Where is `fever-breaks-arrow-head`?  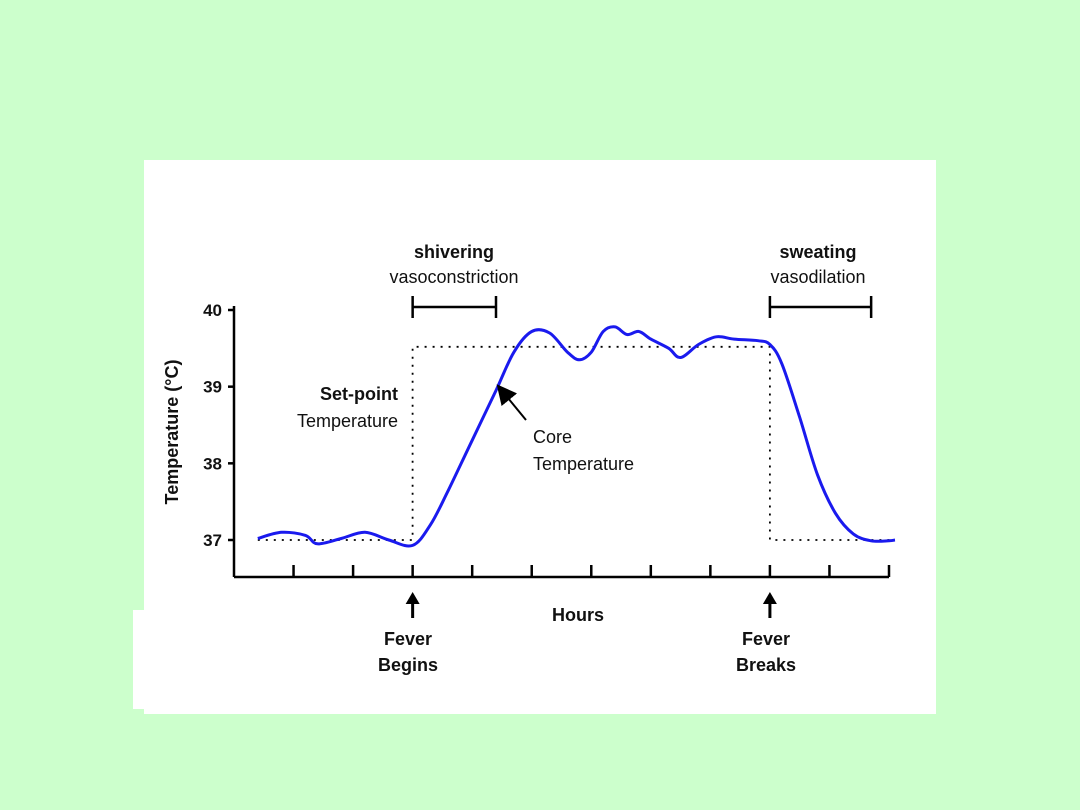
fever-breaks-arrow-head is located at coordinates (769, 598).